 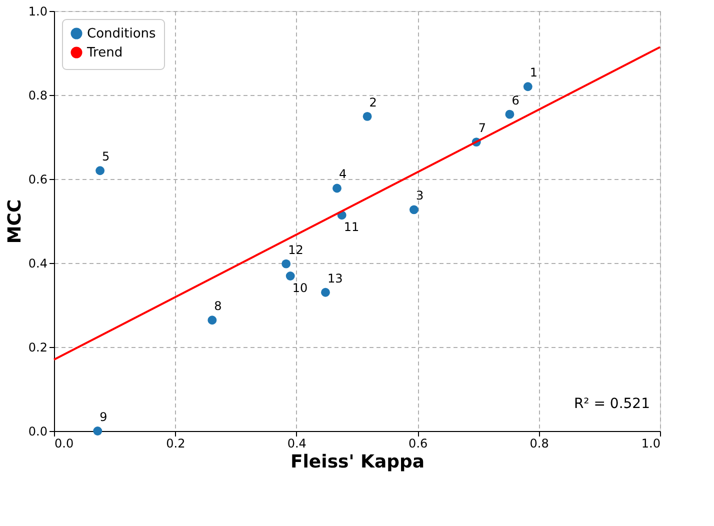 What do you see at coordinates (300, 288) in the screenshot?
I see `annotation: 10` at bounding box center [300, 288].